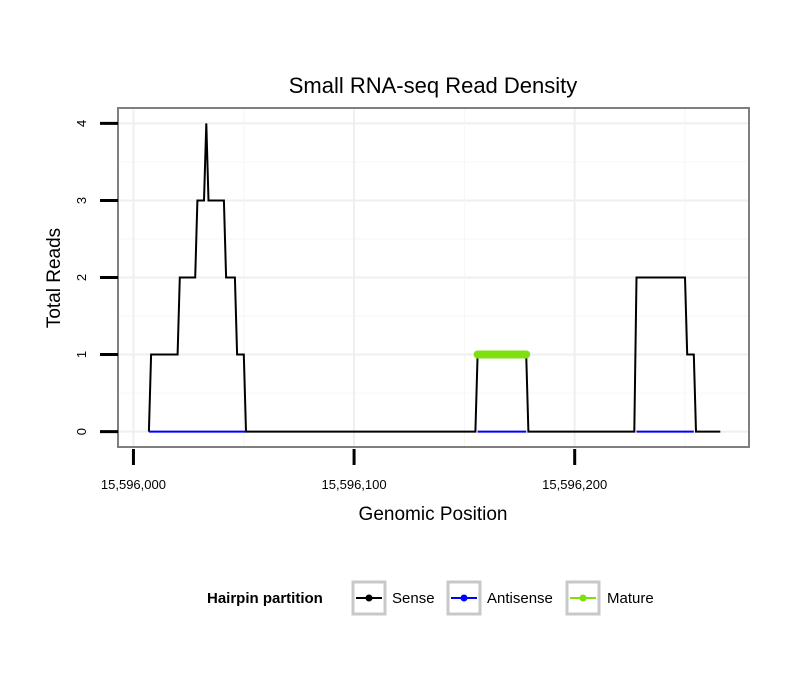 Image resolution: width=810 pixels, height=690 pixels. I want to click on x-tick-label: 15,596,200, so click(574, 484).